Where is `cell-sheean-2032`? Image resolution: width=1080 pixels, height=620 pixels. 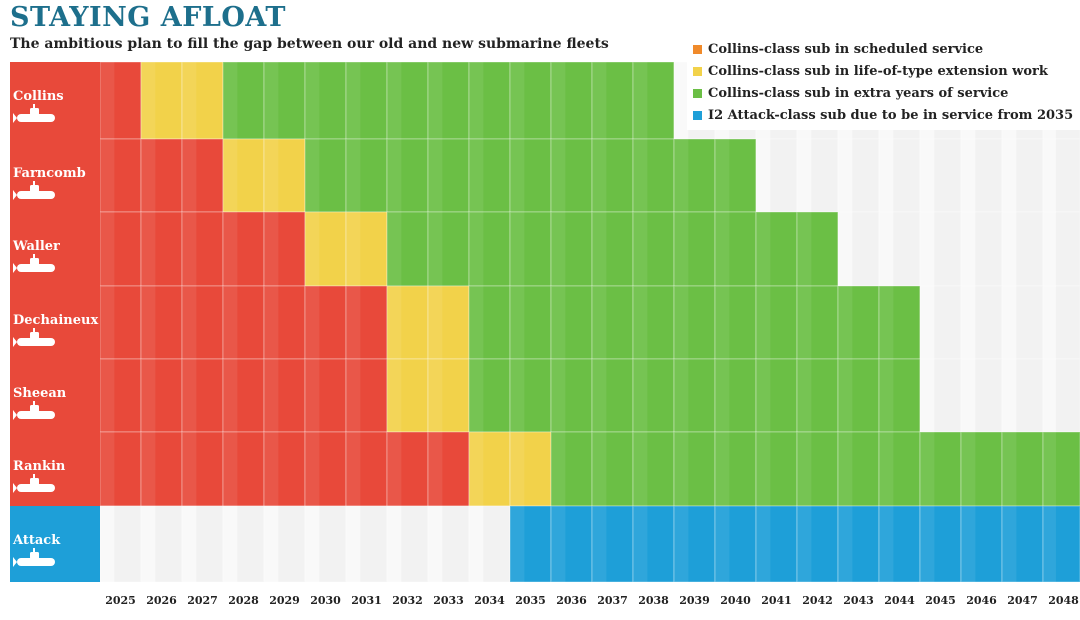
cell-sheean-2032 is located at coordinates (407, 395).